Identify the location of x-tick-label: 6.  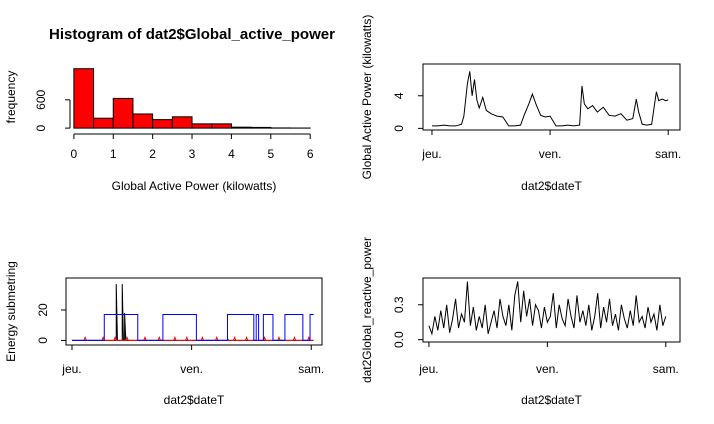
(310, 154).